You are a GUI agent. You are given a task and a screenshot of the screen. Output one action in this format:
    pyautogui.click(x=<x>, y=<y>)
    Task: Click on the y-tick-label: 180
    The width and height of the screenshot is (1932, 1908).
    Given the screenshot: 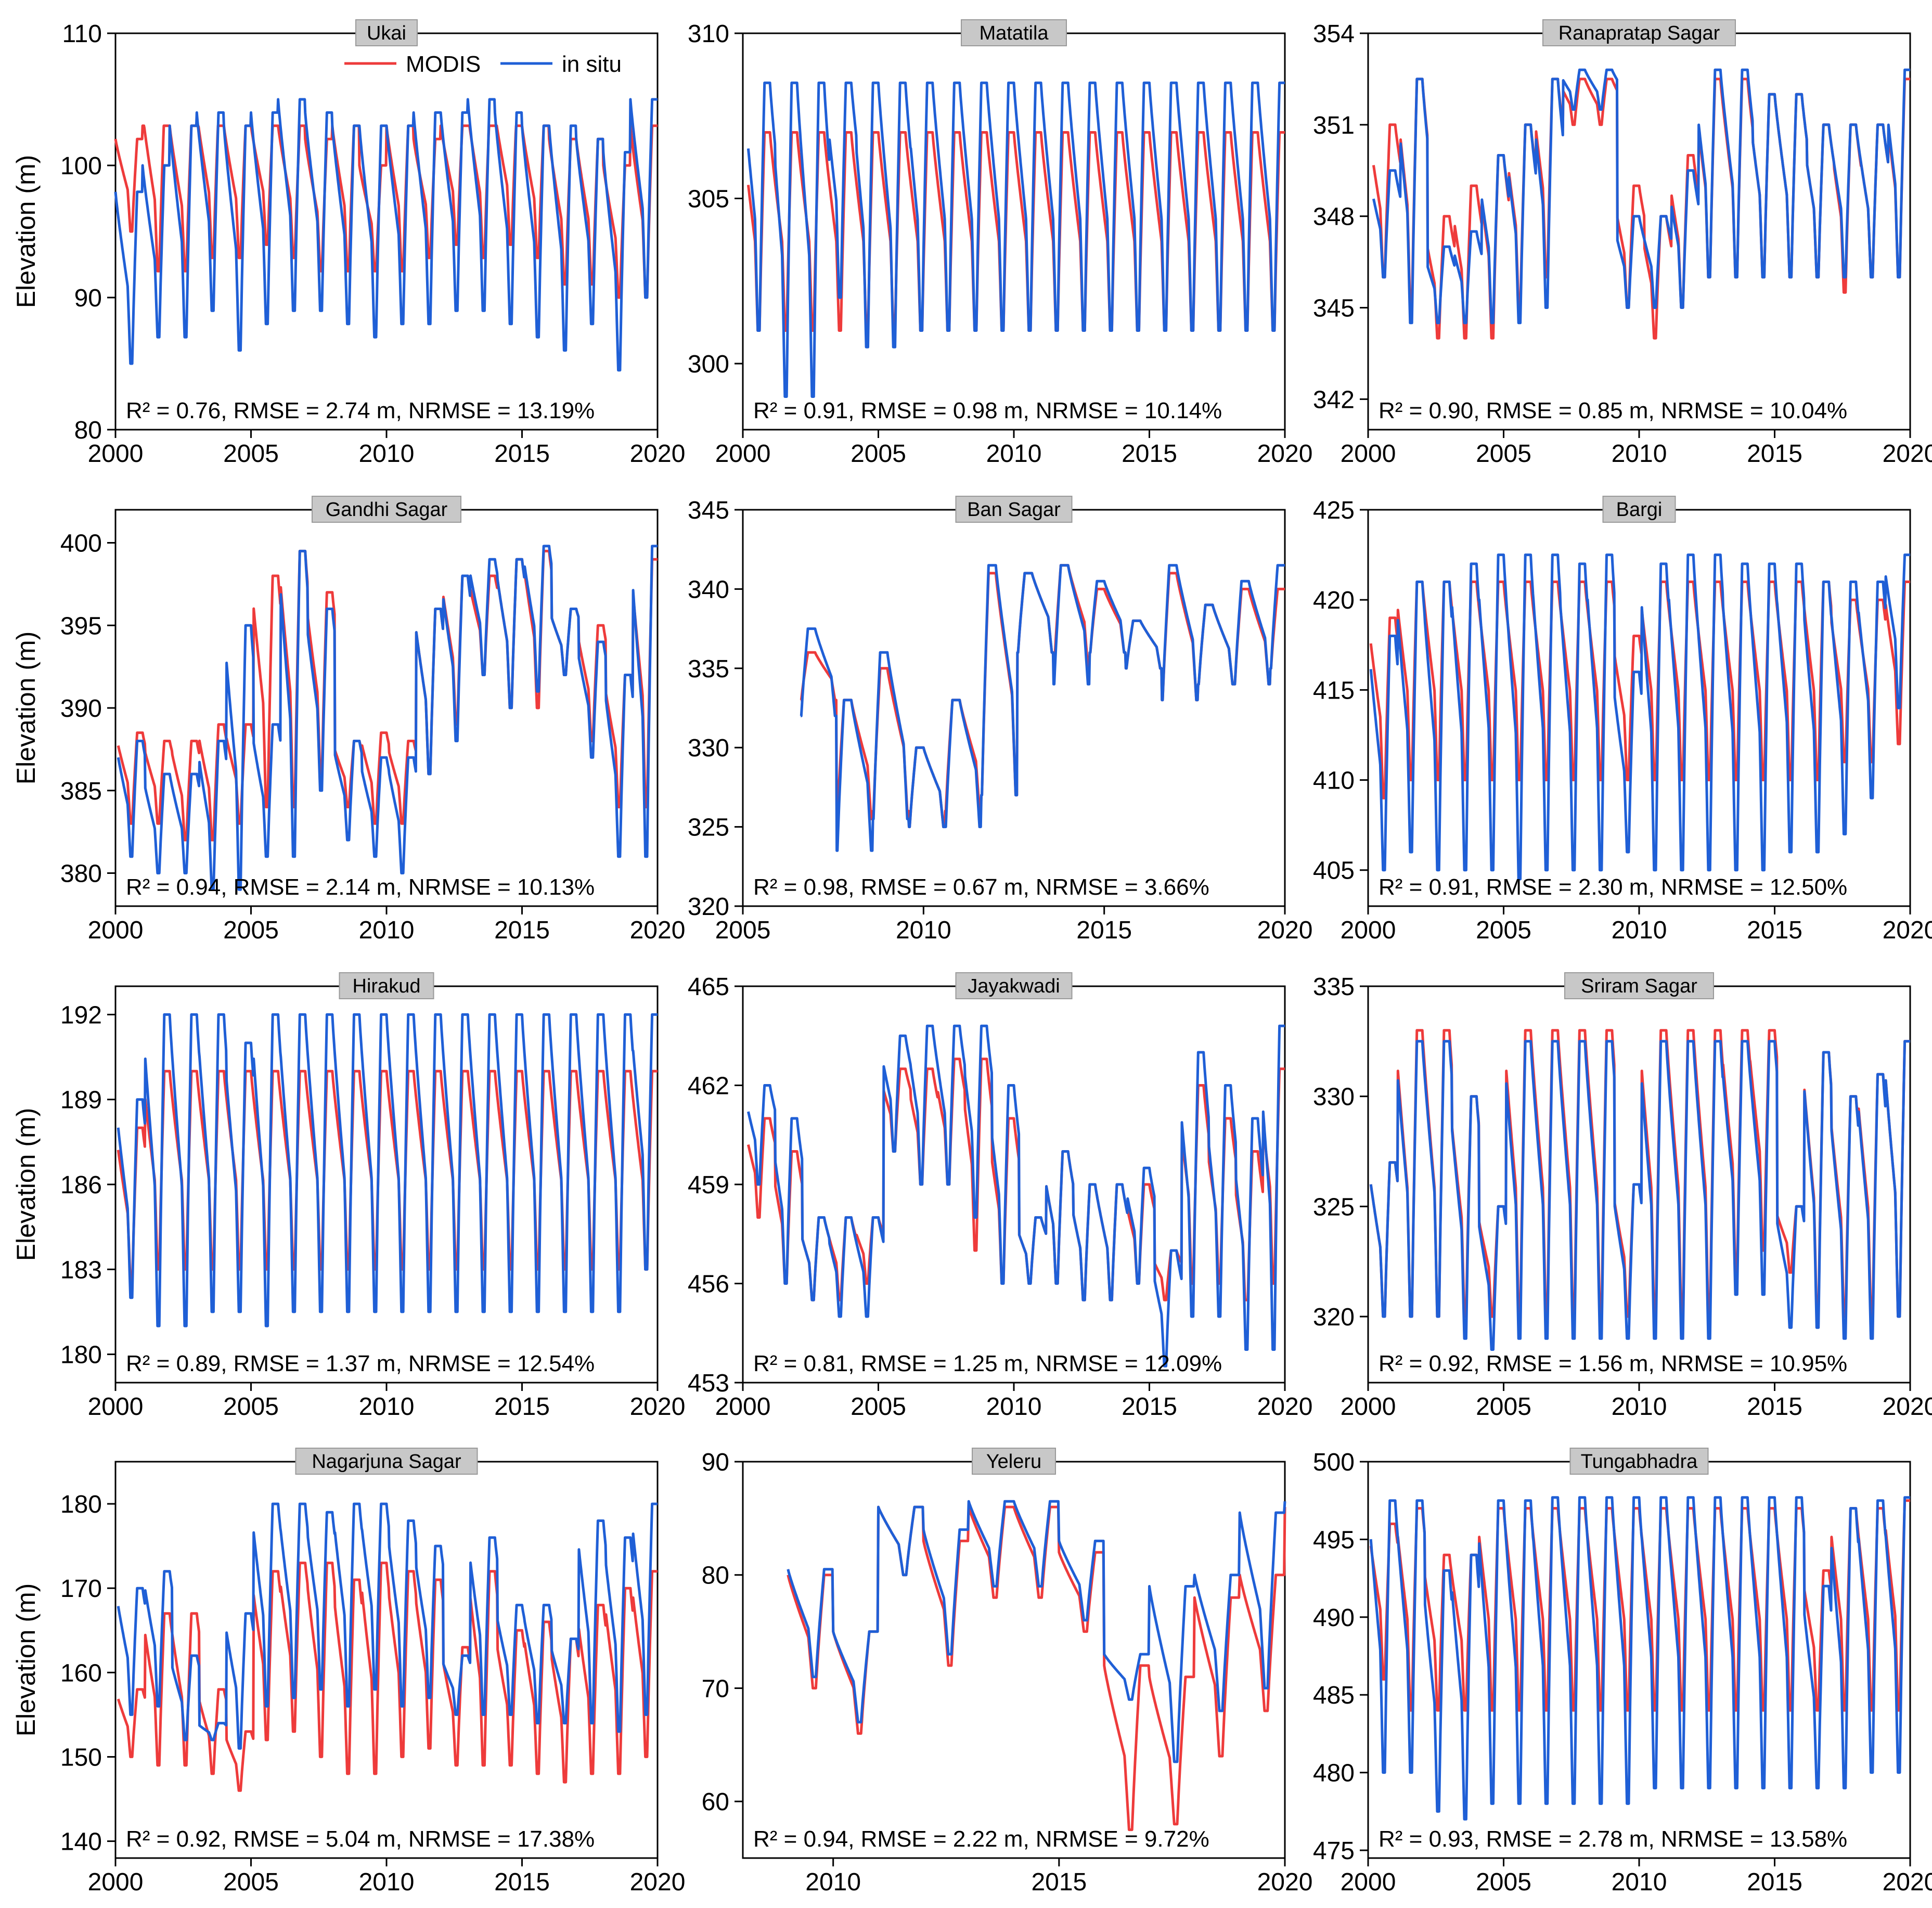 What is the action you would take?
    pyautogui.click(x=81, y=1355)
    